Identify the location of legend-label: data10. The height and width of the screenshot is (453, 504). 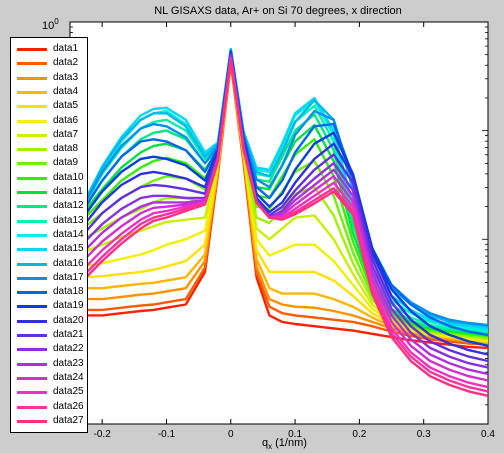
(68, 177).